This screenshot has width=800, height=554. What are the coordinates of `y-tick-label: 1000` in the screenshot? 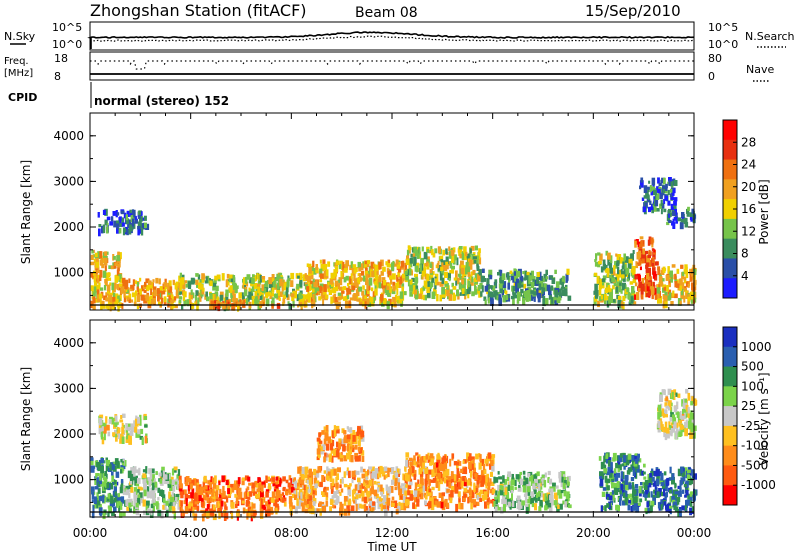 It's located at (68, 273).